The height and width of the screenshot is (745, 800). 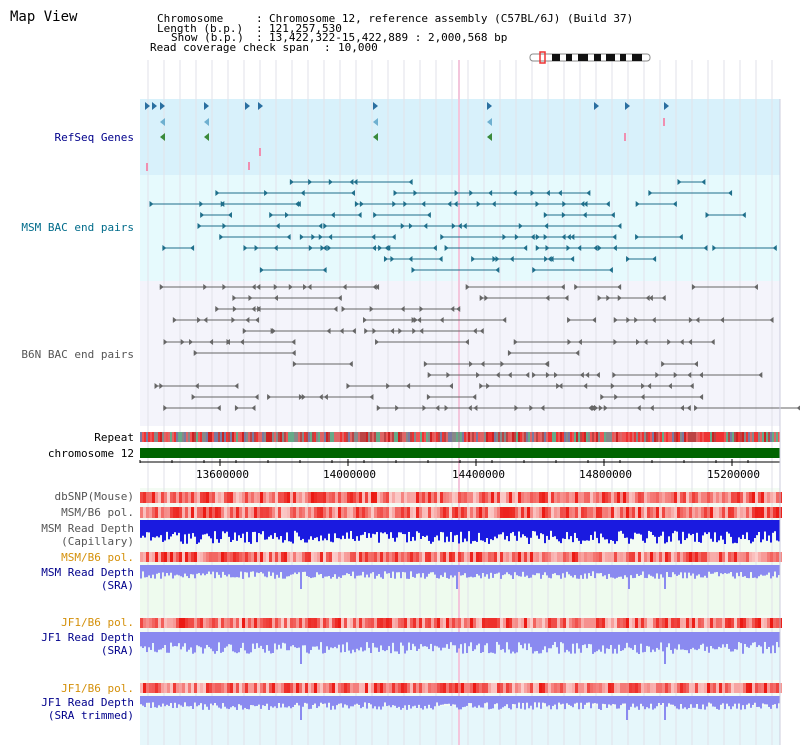 I want to click on track-label-b6n-bac: B6N BAC end pairs, so click(x=77, y=354).